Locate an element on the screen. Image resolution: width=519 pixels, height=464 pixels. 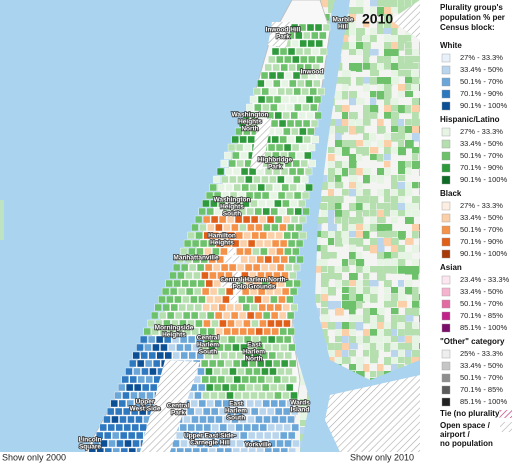
place-label: South is located at coordinates (208, 352).